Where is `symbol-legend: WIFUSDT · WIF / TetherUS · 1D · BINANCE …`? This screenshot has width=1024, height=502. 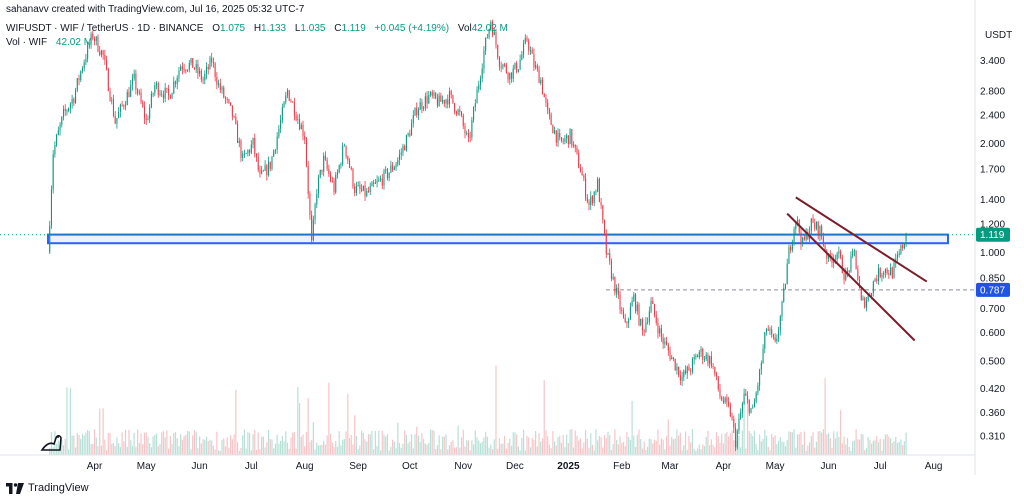
symbol-legend: WIFUSDT · WIF / TetherUS · 1D · BINANCE … is located at coordinates (257, 36).